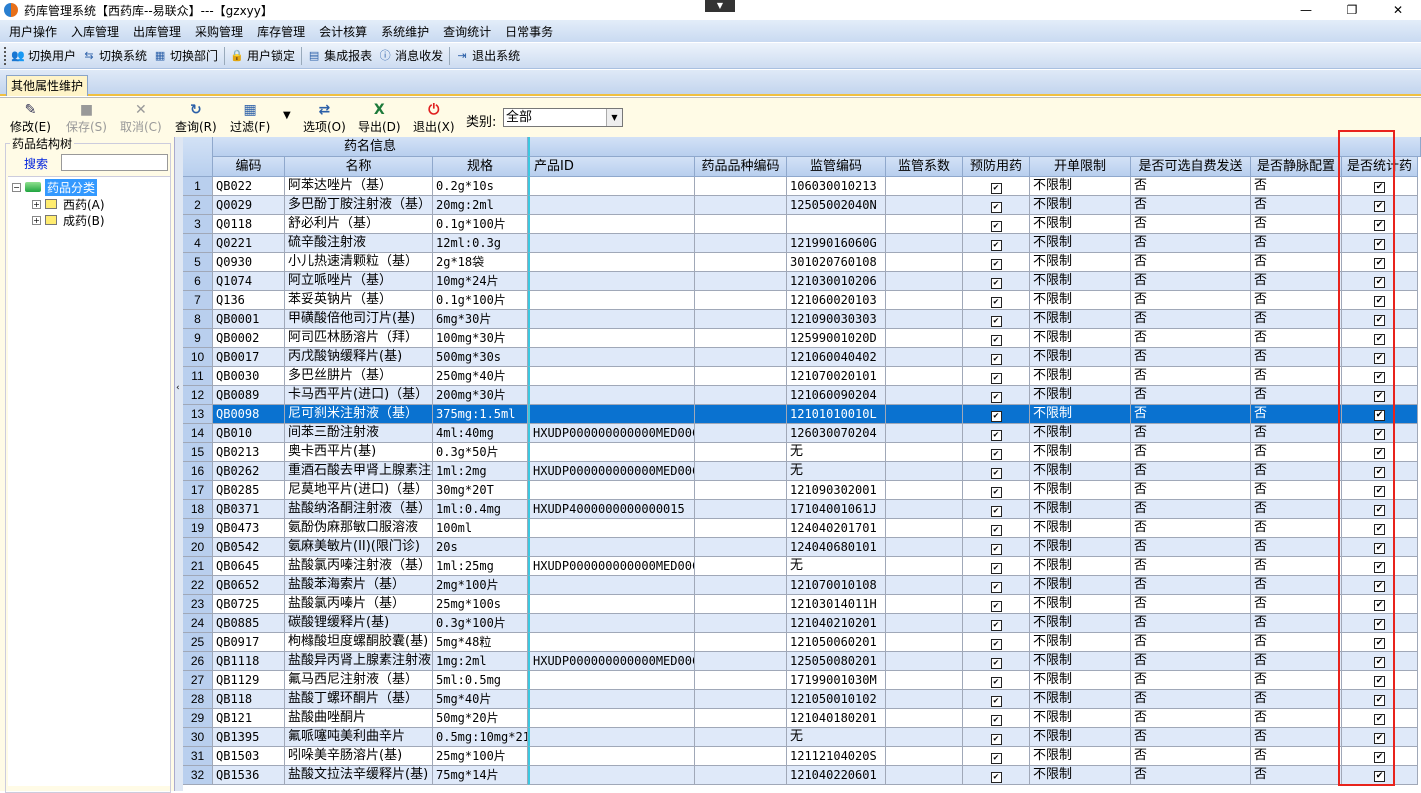  What do you see at coordinates (529, 31) in the screenshot?
I see `menu-item-8: 日常事务` at bounding box center [529, 31].